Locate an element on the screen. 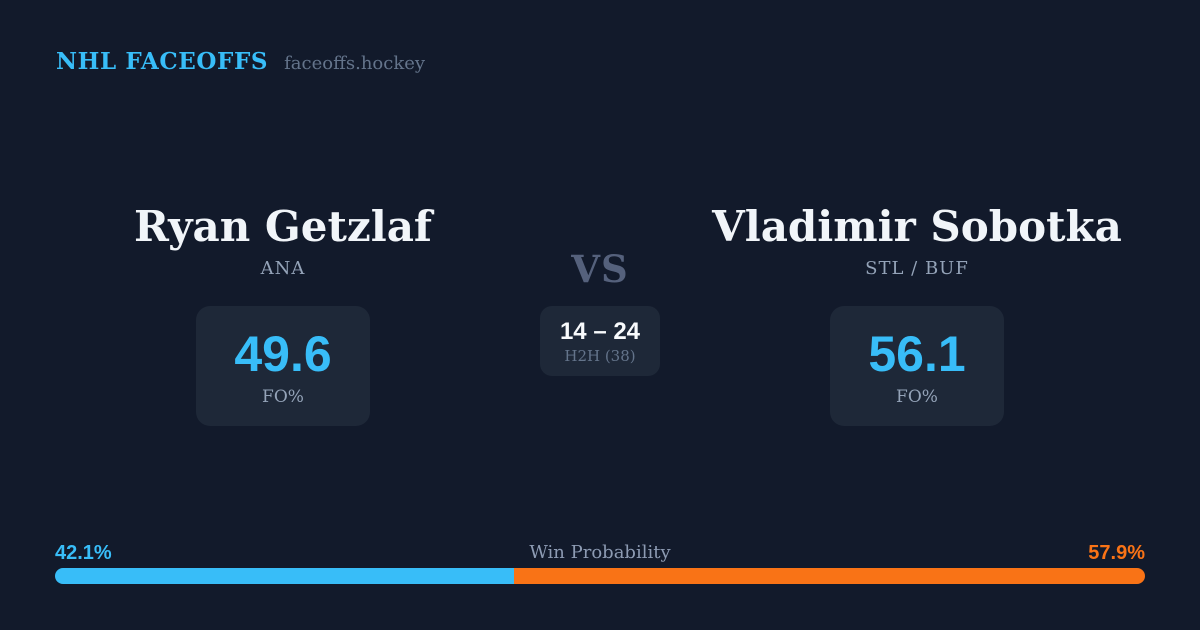 The height and width of the screenshot is (630, 1200). win-probability-bar is located at coordinates (600, 576).